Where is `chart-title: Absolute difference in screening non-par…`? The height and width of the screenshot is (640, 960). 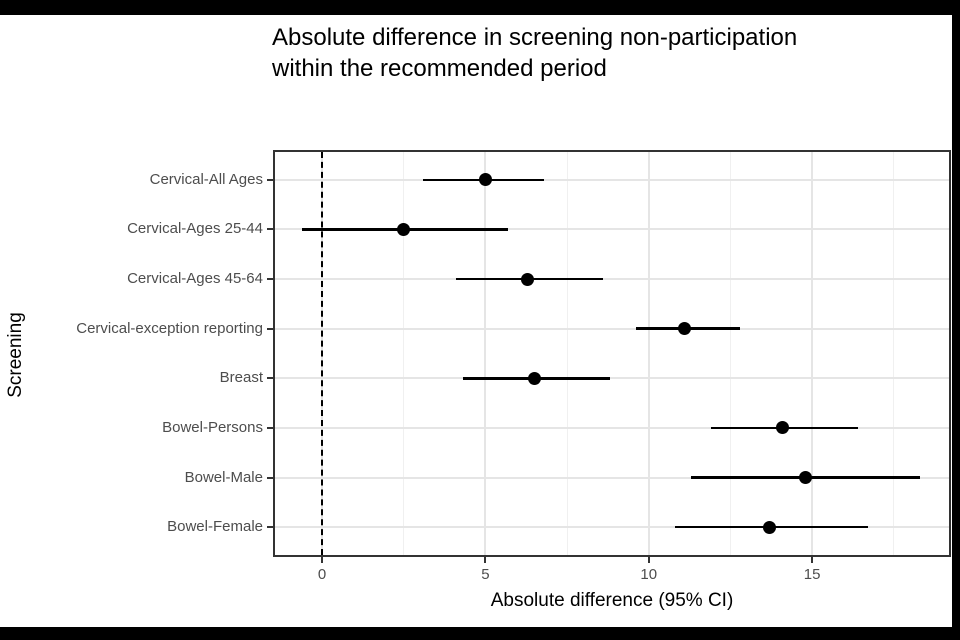 chart-title: Absolute difference in screening non-par… is located at coordinates (534, 53).